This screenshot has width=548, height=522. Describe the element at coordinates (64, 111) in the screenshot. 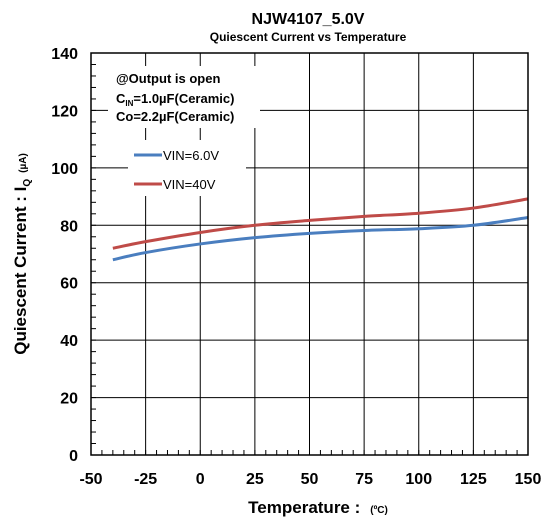

I see `y-tick-label: 120` at that location.